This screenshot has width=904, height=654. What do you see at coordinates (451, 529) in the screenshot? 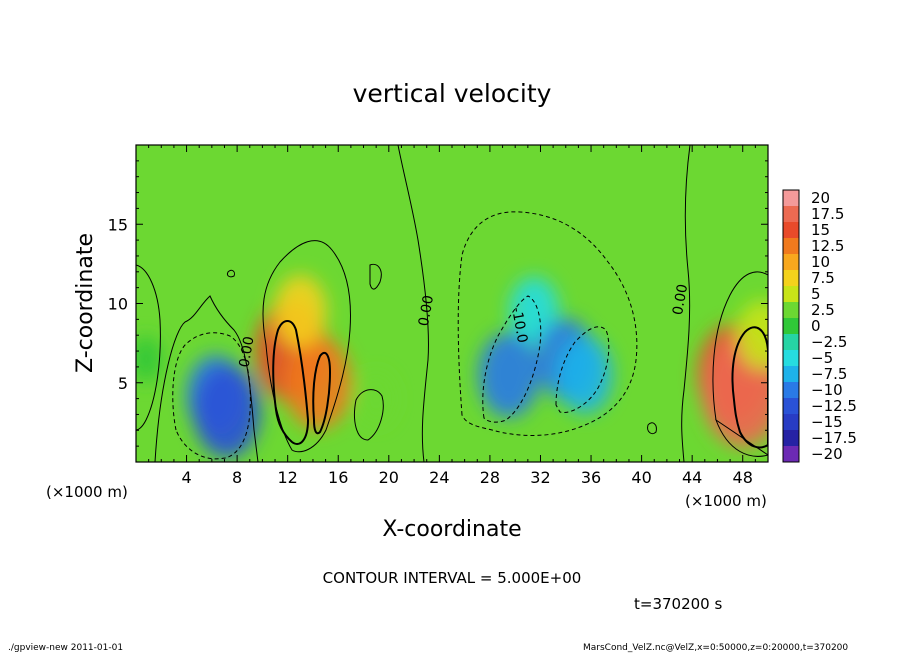
I see `x-axis-label: X-coordinate` at bounding box center [451, 529].